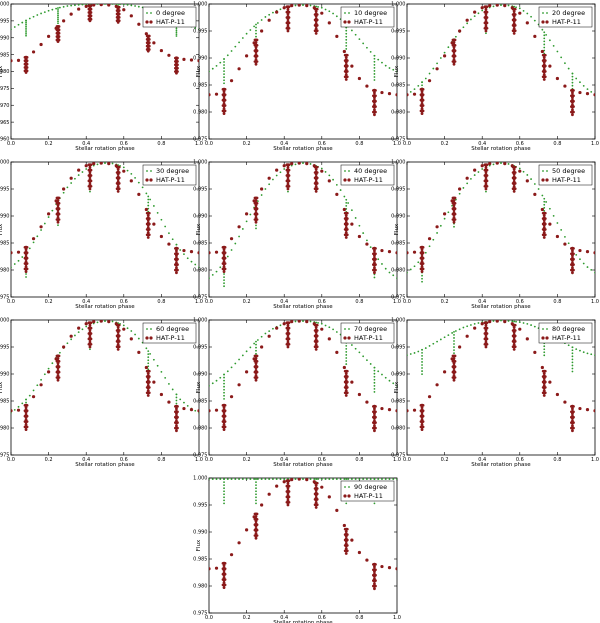  Describe the element at coordinates (170, 13) in the screenshot. I see `legend-model-label: 0 degree` at that location.